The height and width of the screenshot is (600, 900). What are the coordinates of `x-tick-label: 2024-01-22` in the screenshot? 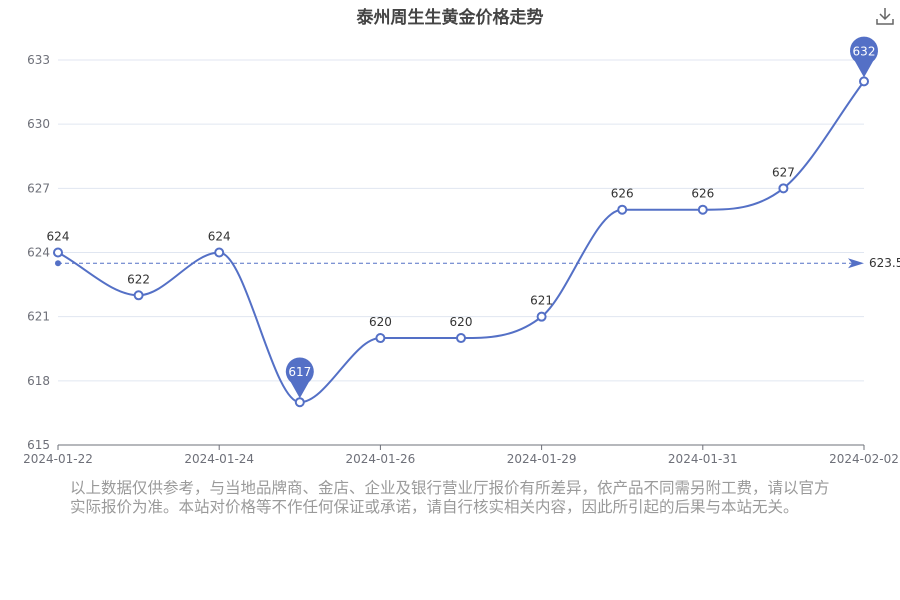 It's located at (58, 459).